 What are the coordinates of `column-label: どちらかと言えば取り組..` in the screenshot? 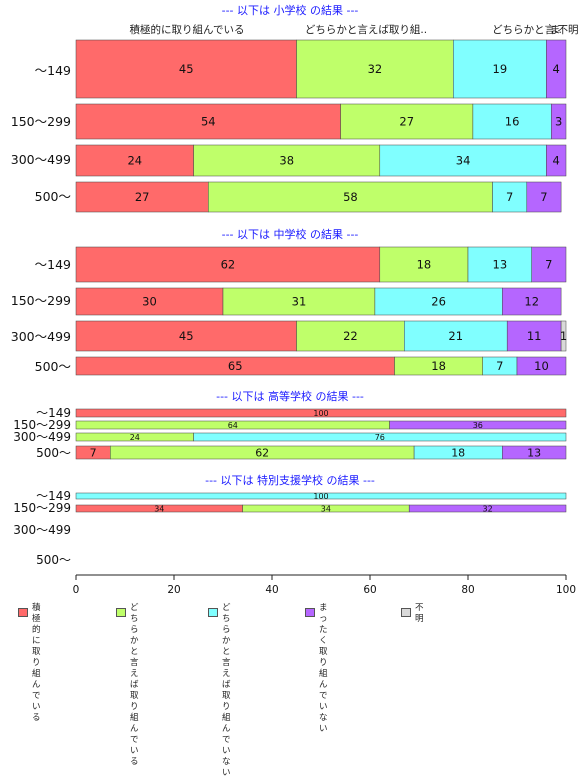 It's located at (366, 29).